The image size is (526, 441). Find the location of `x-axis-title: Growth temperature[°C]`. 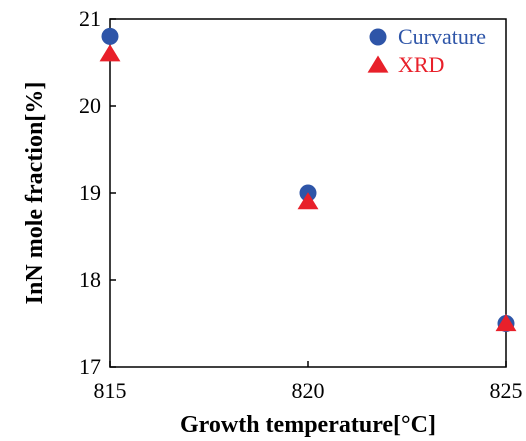

x-axis-title: Growth temperature[°C] is located at coordinates (308, 425).